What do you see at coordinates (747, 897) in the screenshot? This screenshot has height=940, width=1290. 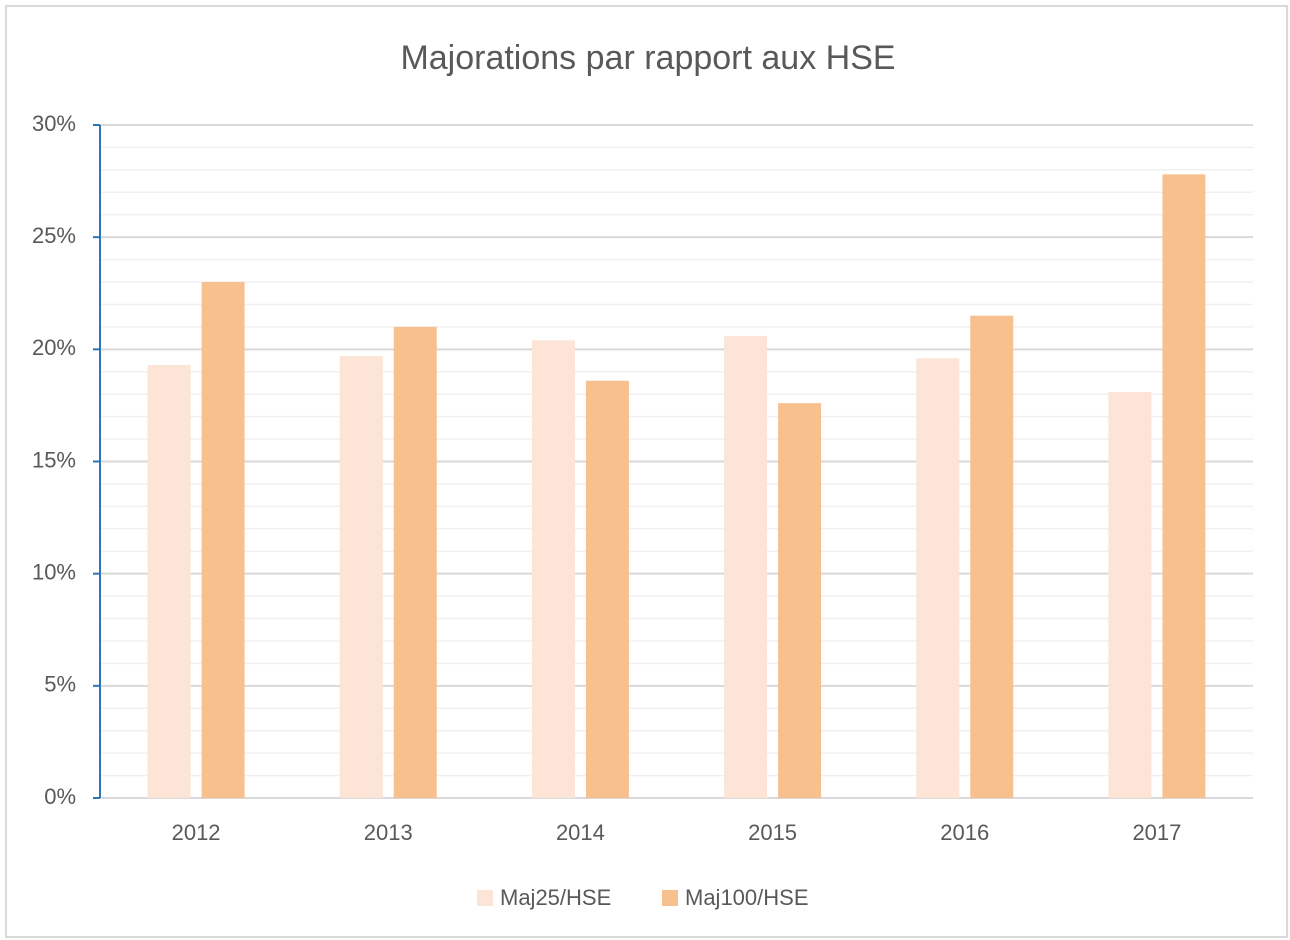 I see `legend-label: Maj100/HSE` at bounding box center [747, 897].